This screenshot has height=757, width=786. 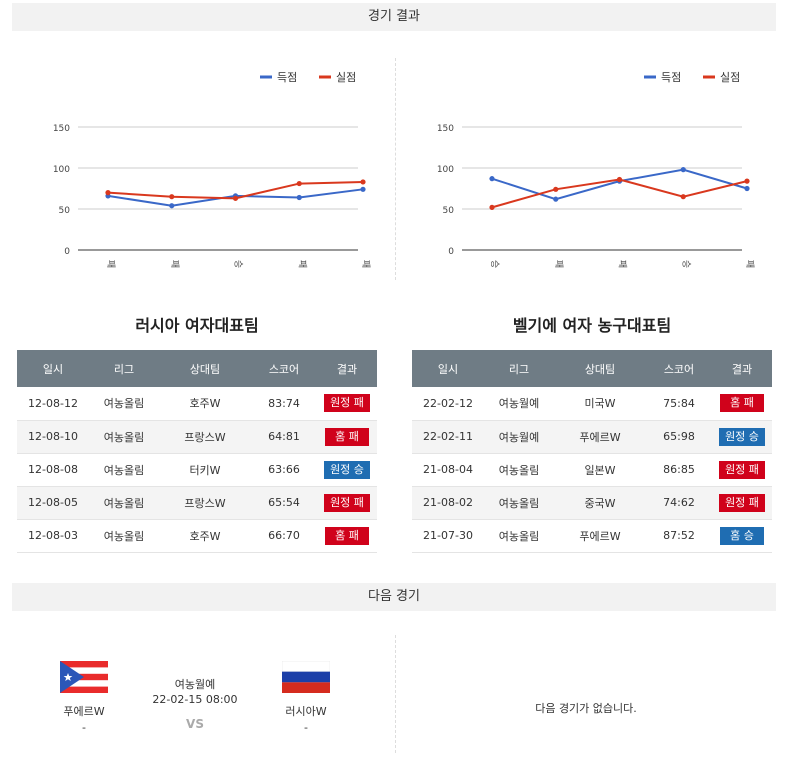 What do you see at coordinates (306, 711) in the screenshot?
I see `away-team-name: 러시아W` at bounding box center [306, 711].